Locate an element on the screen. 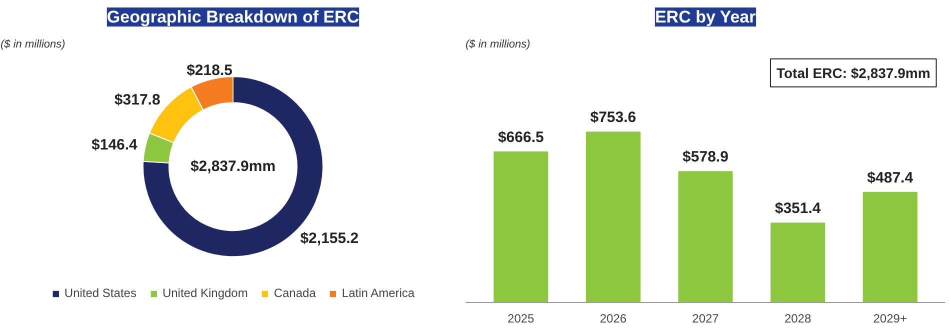 The width and height of the screenshot is (951, 332). x-tick-label: 2027 is located at coordinates (706, 319).